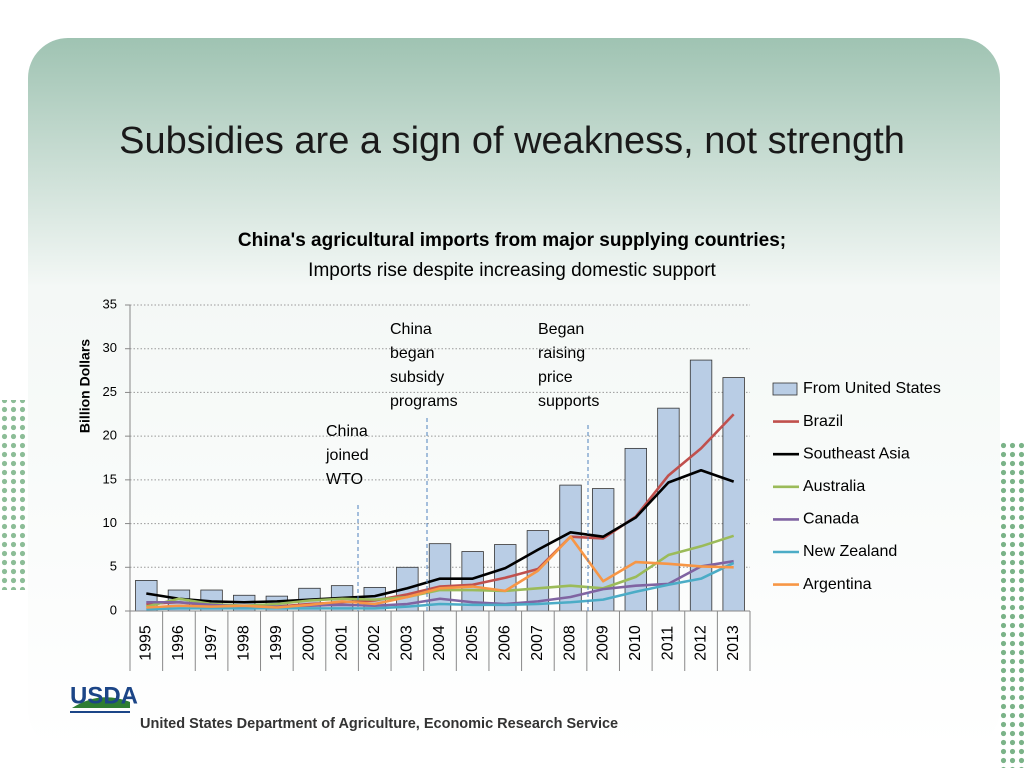 The width and height of the screenshot is (1024, 768). I want to click on y-tick-label: 0, so click(113, 609).